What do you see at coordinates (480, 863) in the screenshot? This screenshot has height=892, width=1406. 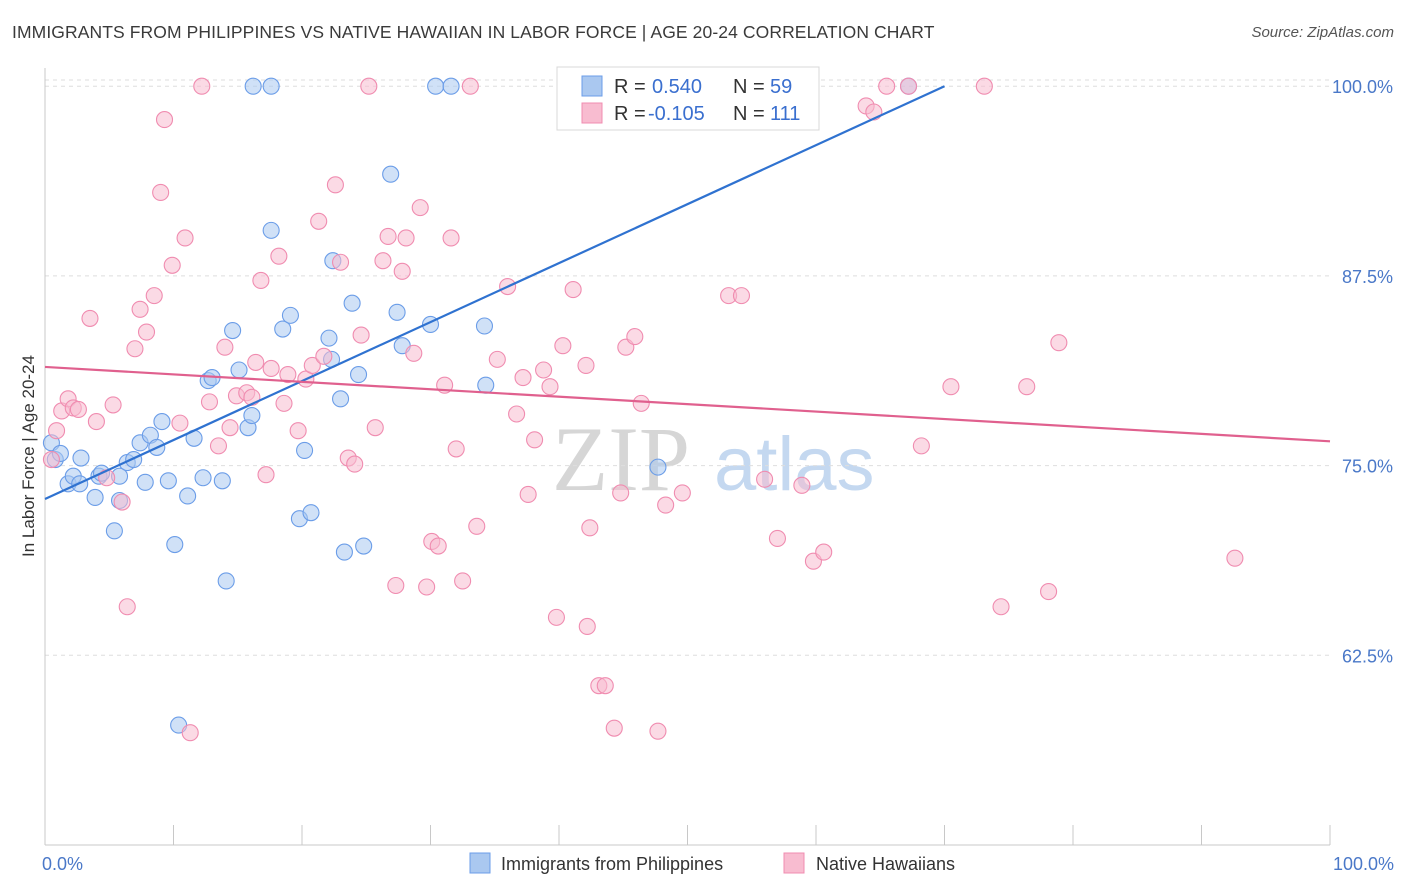 I see `series-legend-swatch-philippines` at bounding box center [480, 863].